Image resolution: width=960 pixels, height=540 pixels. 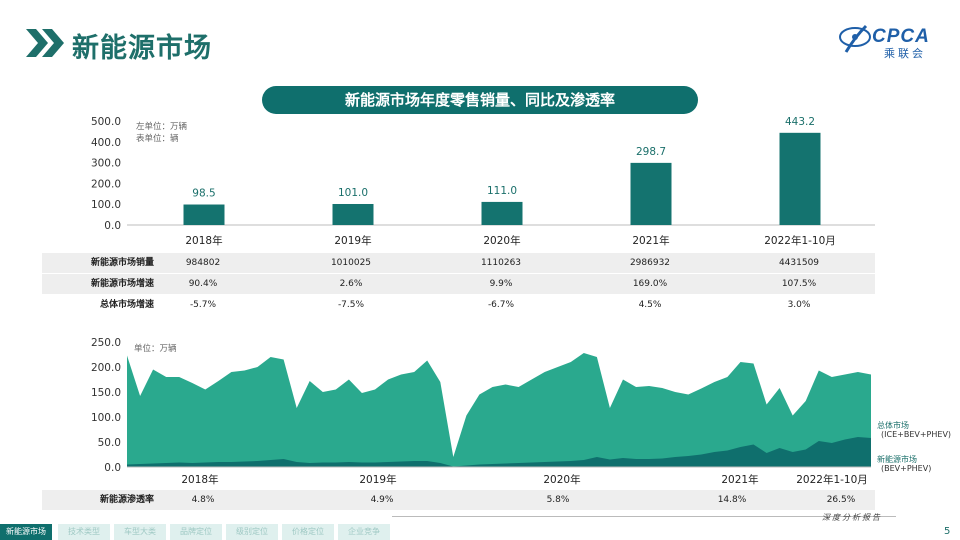 I want to click on area-x-tick: 2019年, so click(x=377, y=479).